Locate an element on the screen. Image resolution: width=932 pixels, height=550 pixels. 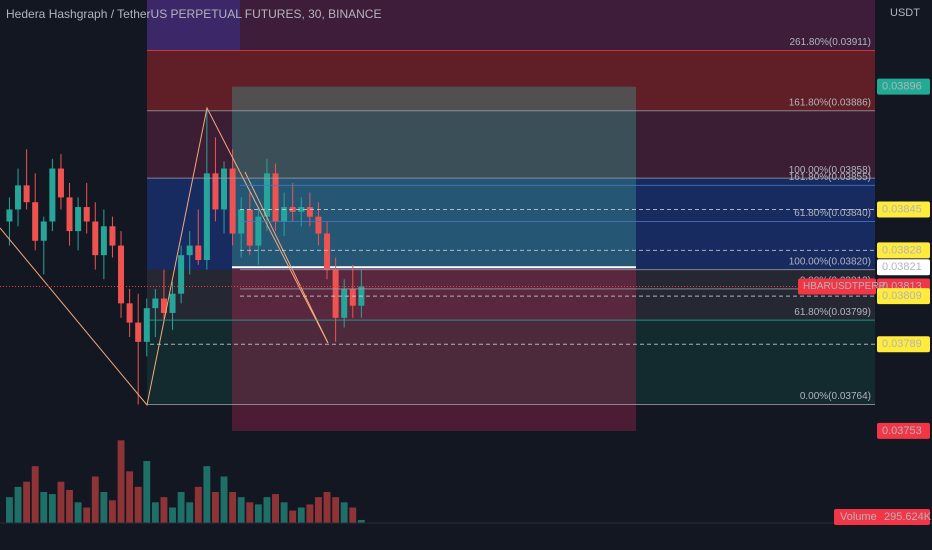
price-label: 0.03821 is located at coordinates (902, 267).